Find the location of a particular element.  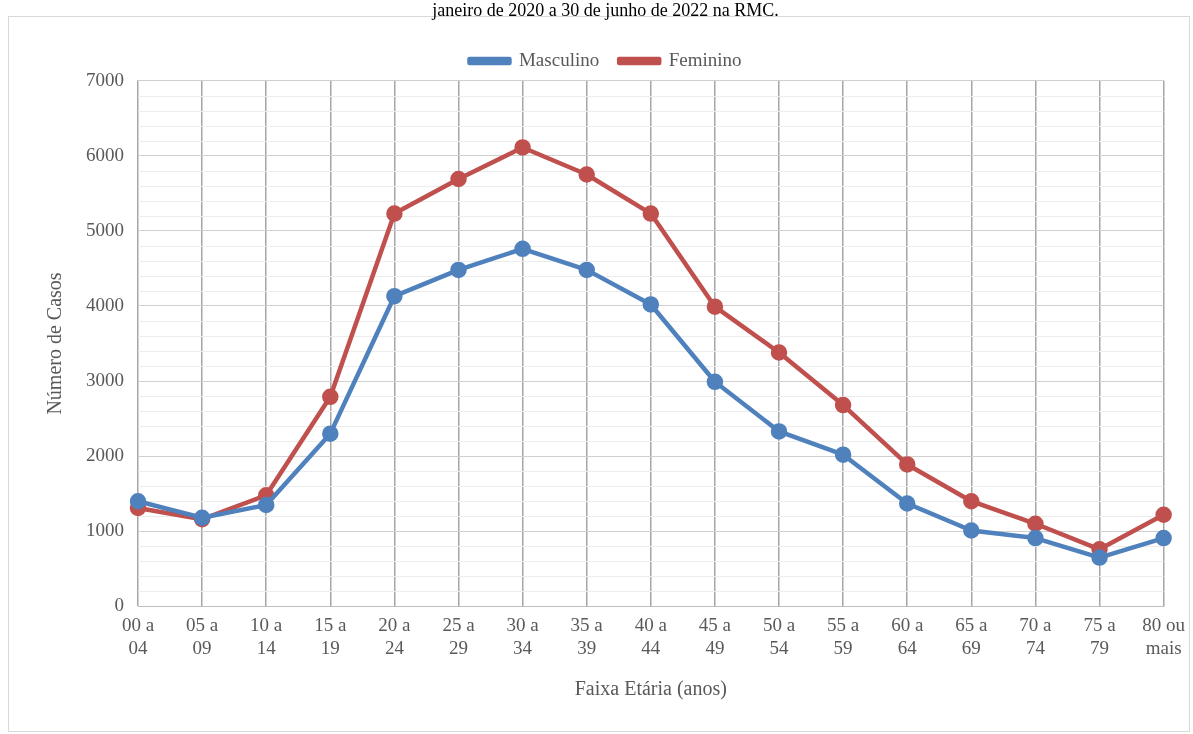

y-tick-label: 5000 is located at coordinates (105, 229).